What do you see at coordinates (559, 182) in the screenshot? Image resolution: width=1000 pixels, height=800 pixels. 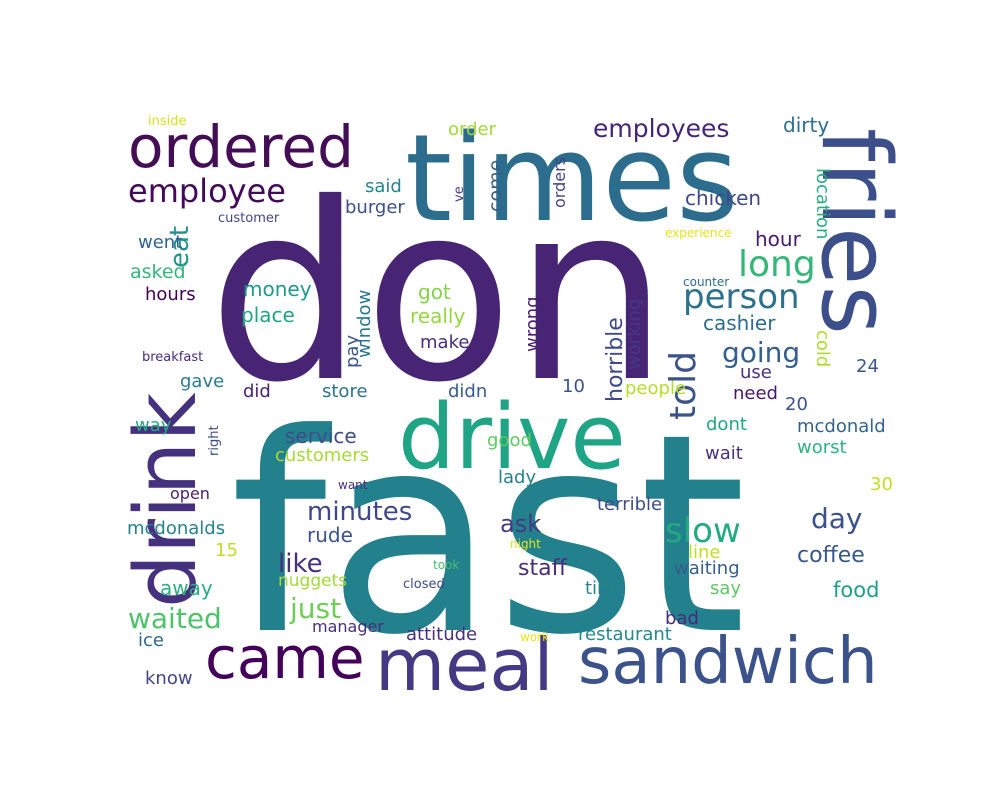 I see `word: orders` at bounding box center [559, 182].